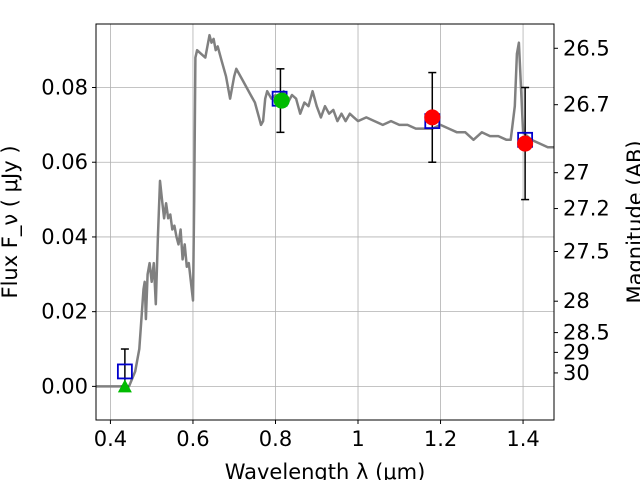 Image resolution: width=640 pixels, height=480 pixels. I want to click on y-axis: 0.00 0.02 0.04 0.06 0.08, so click(68, 237).